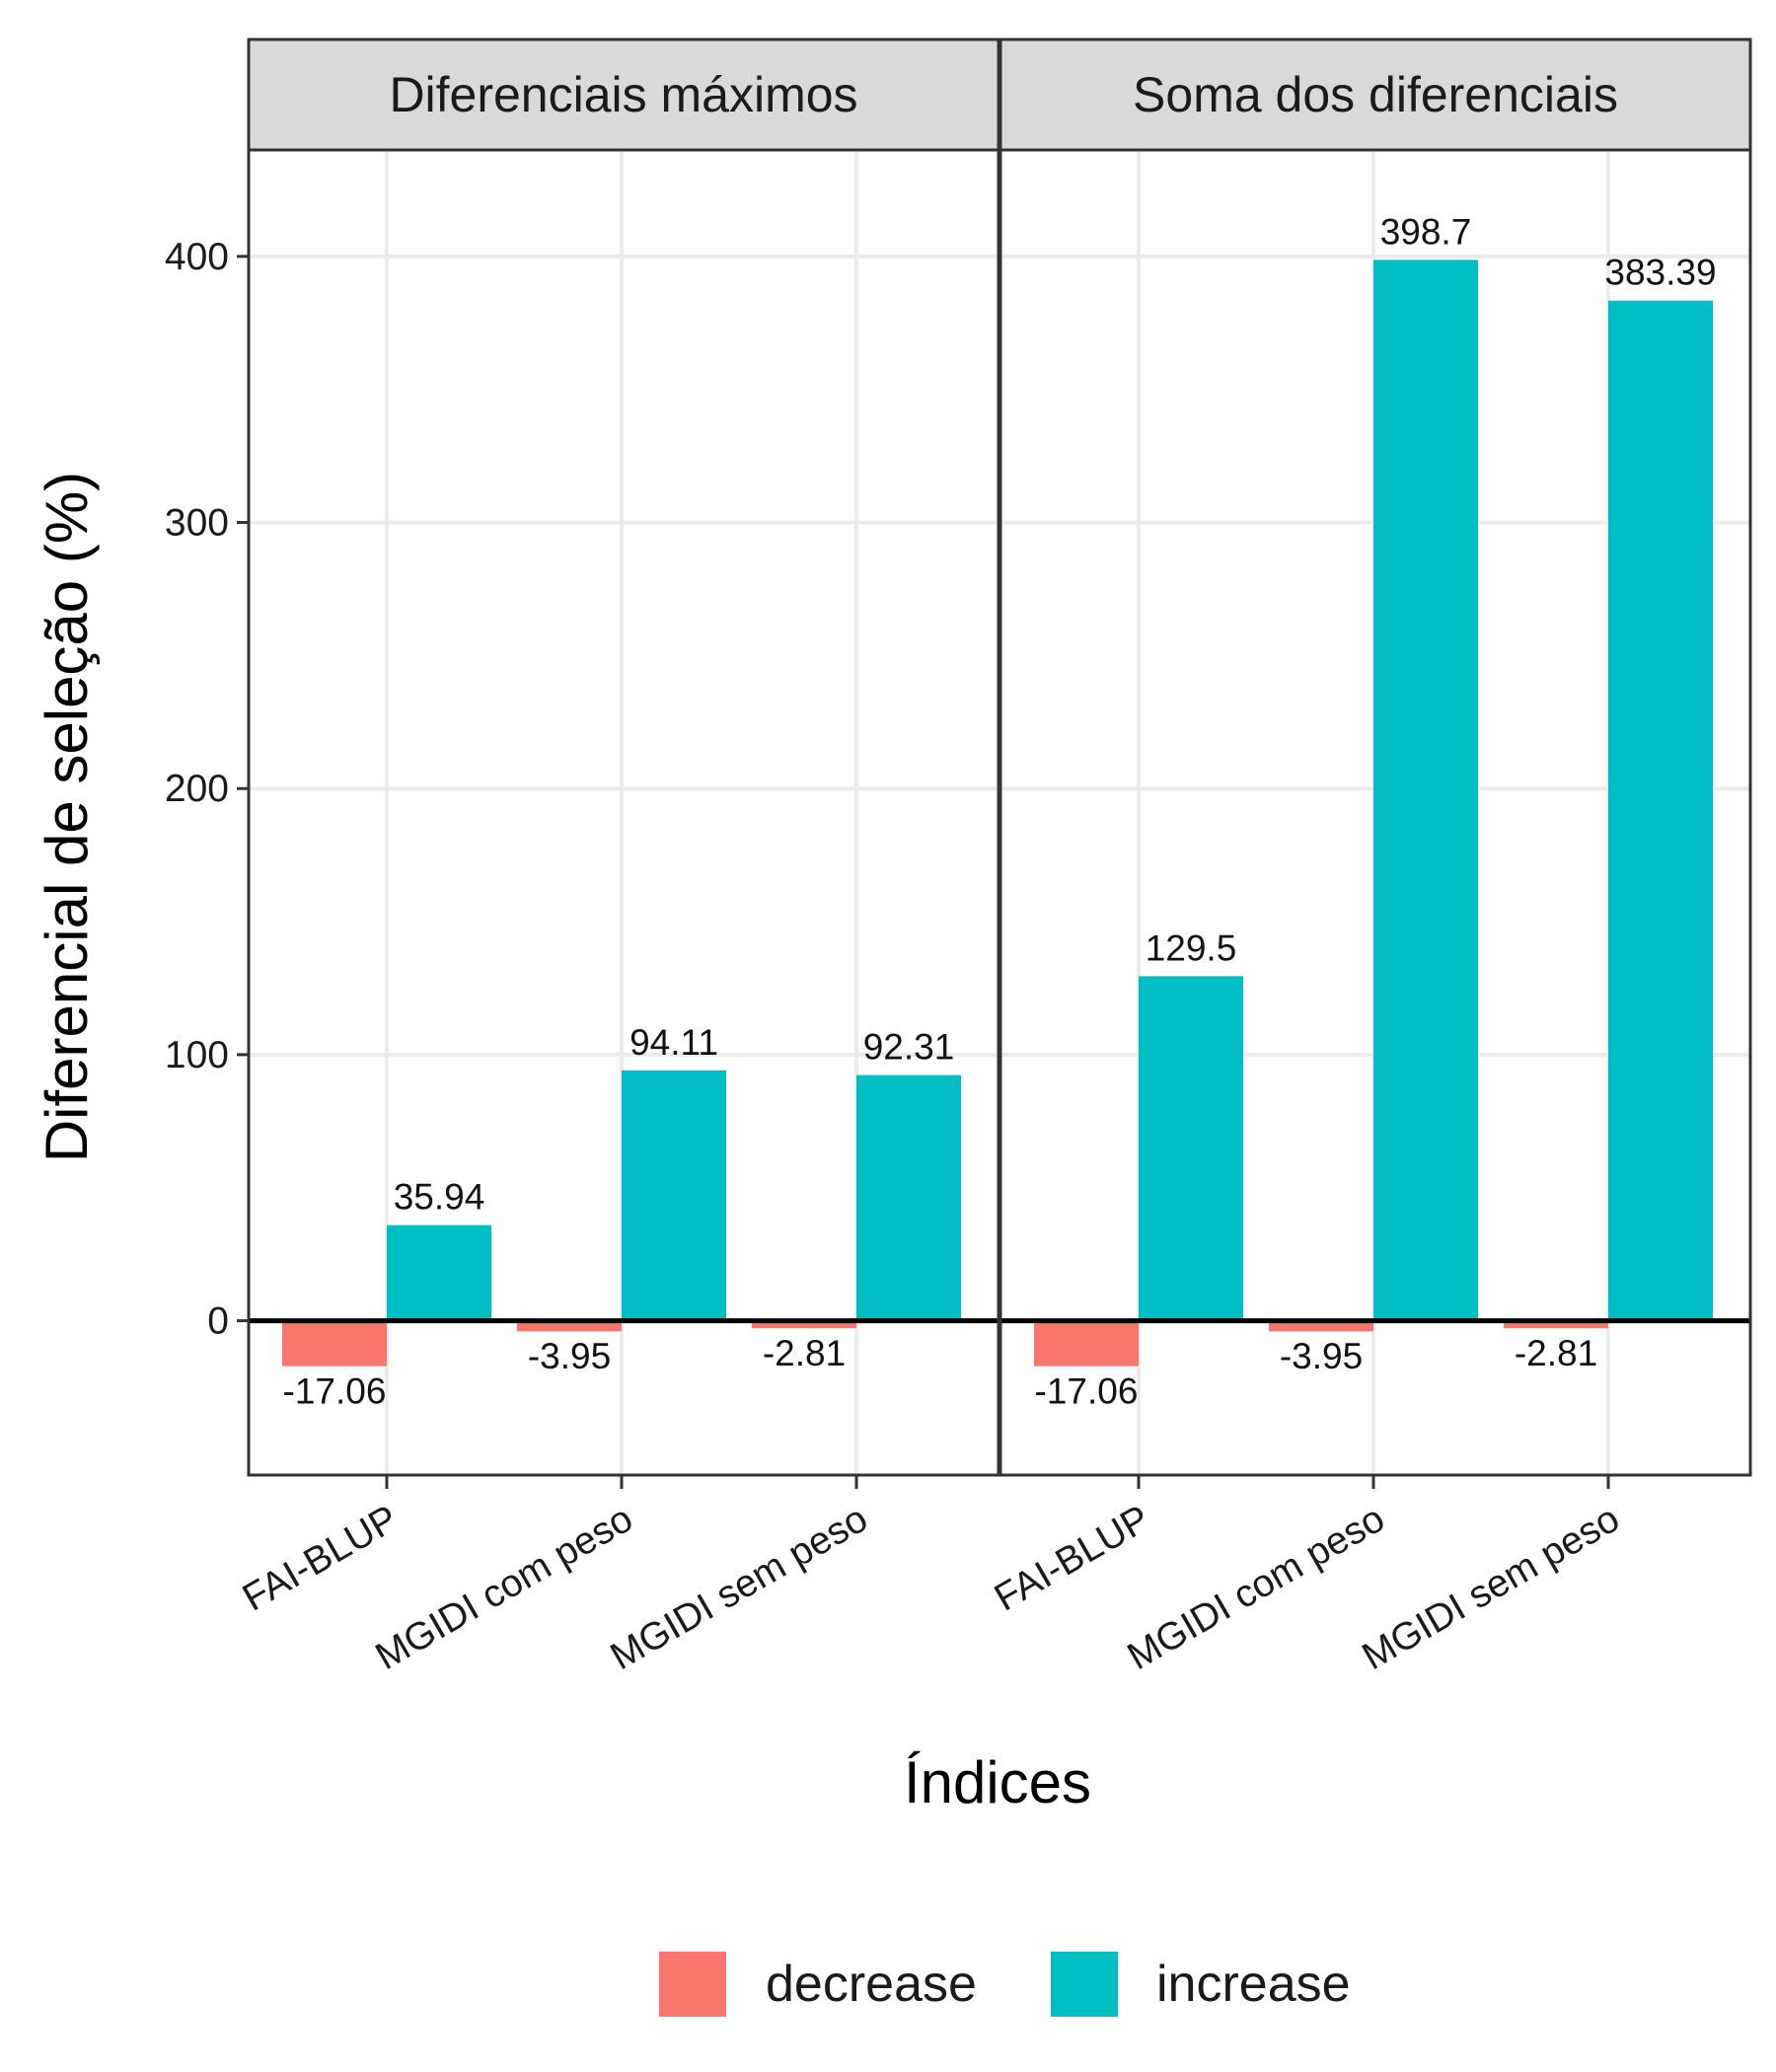  I want to click on y-tick-label: 200, so click(197, 789).